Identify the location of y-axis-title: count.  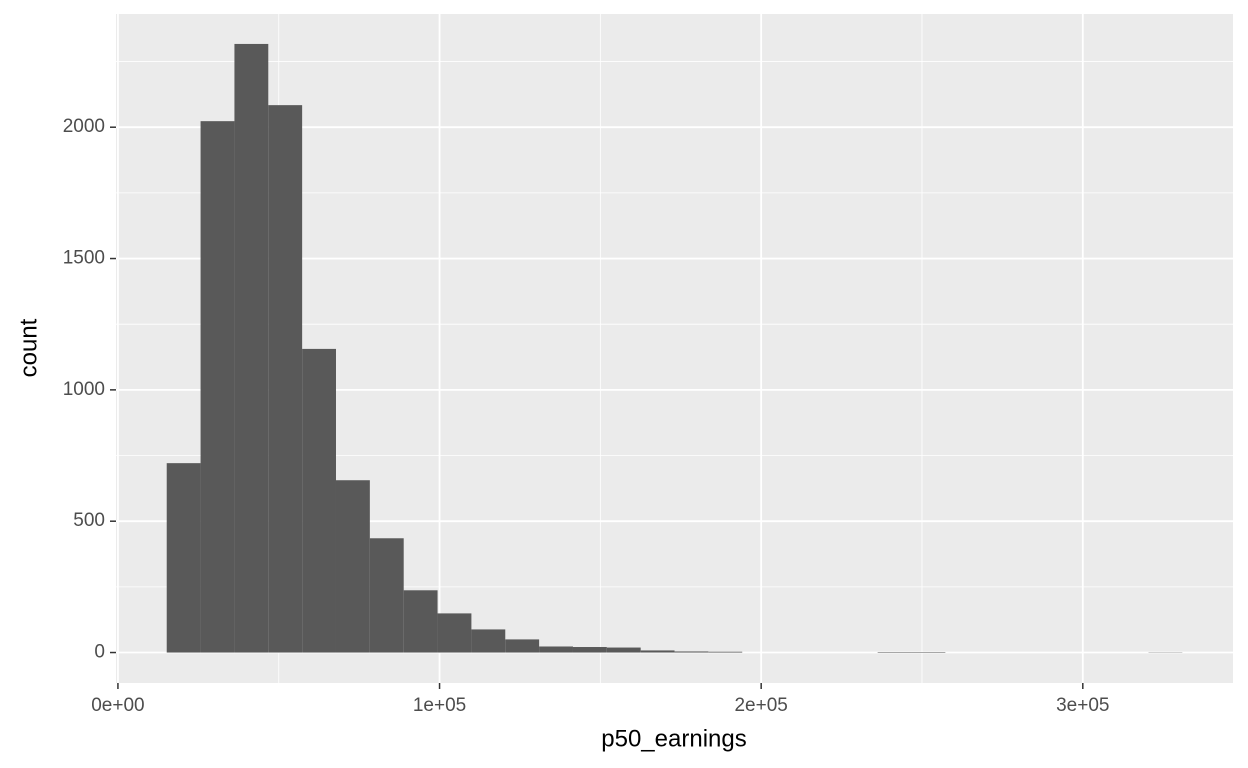
(28, 347).